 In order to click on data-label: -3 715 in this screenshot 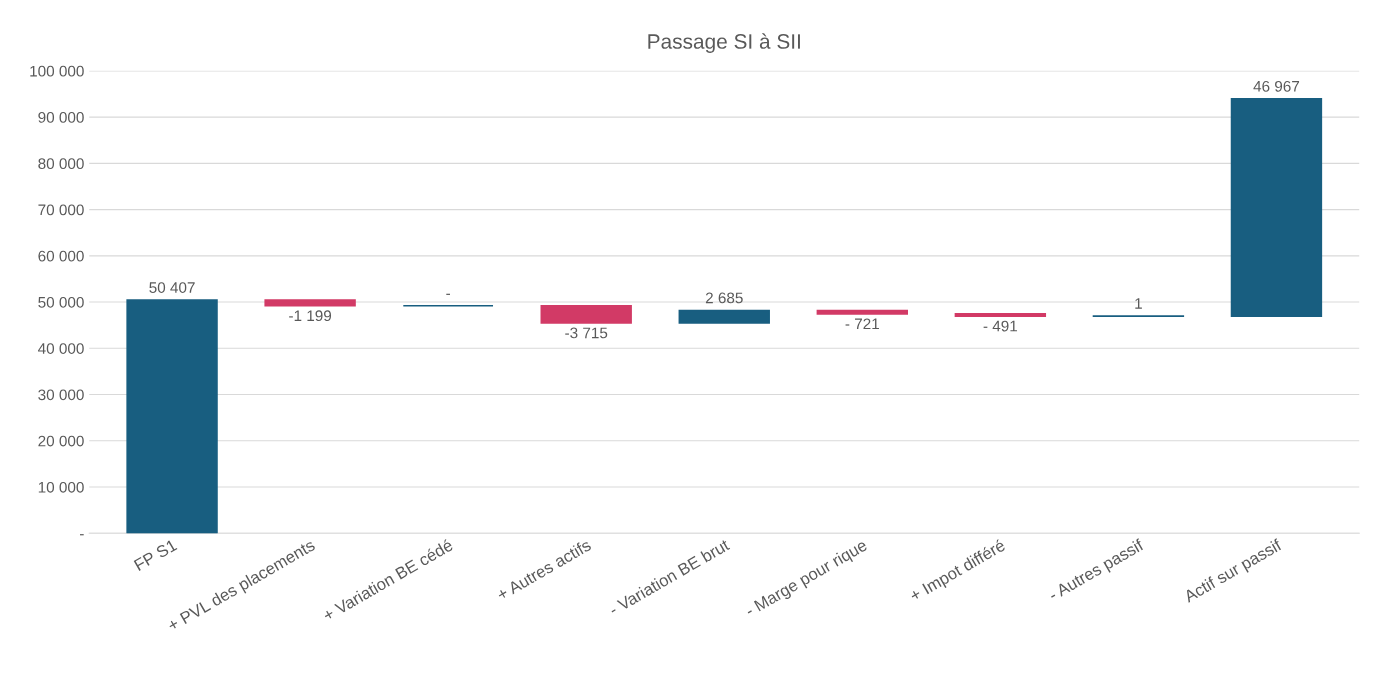, I will do `click(586, 333)`.